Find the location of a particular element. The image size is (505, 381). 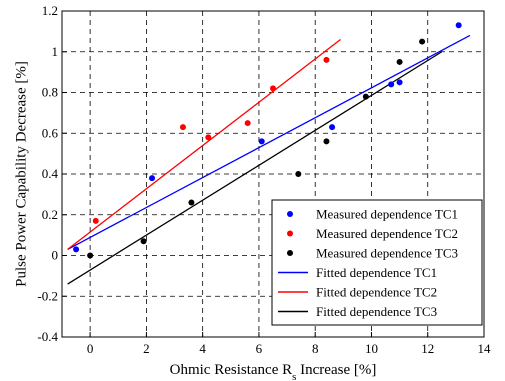

x-tick-label: 6 is located at coordinates (259, 348).